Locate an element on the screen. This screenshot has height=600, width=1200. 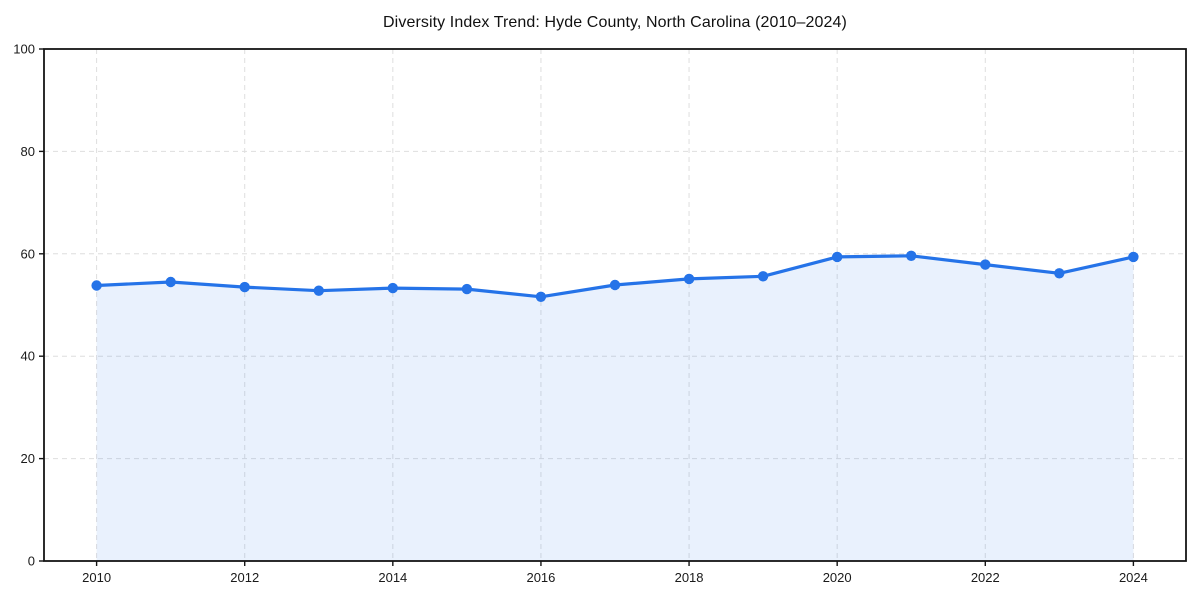
x-tick-label: 2014 is located at coordinates (392, 577).